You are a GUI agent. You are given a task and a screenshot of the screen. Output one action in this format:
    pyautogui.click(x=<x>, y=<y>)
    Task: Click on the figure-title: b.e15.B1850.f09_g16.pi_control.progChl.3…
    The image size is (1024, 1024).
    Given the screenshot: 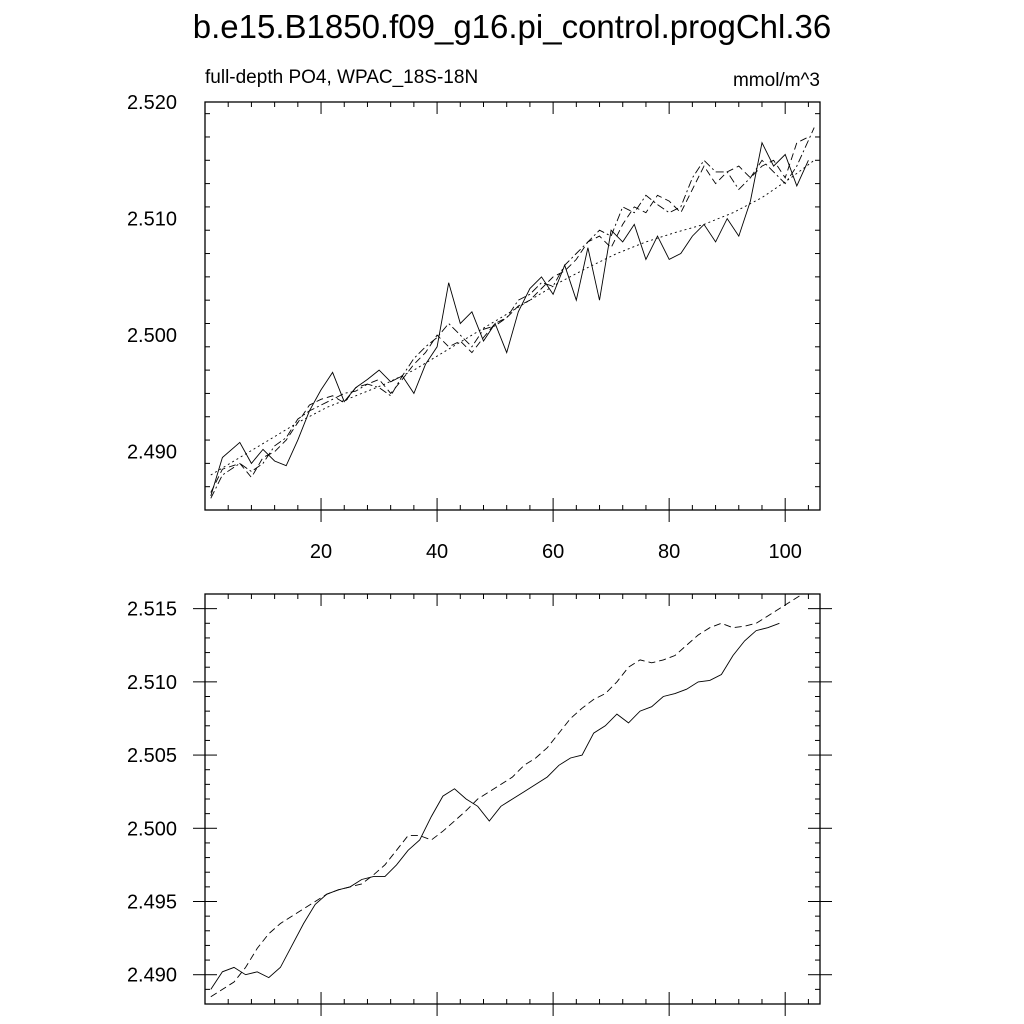 What is the action you would take?
    pyautogui.click(x=512, y=26)
    